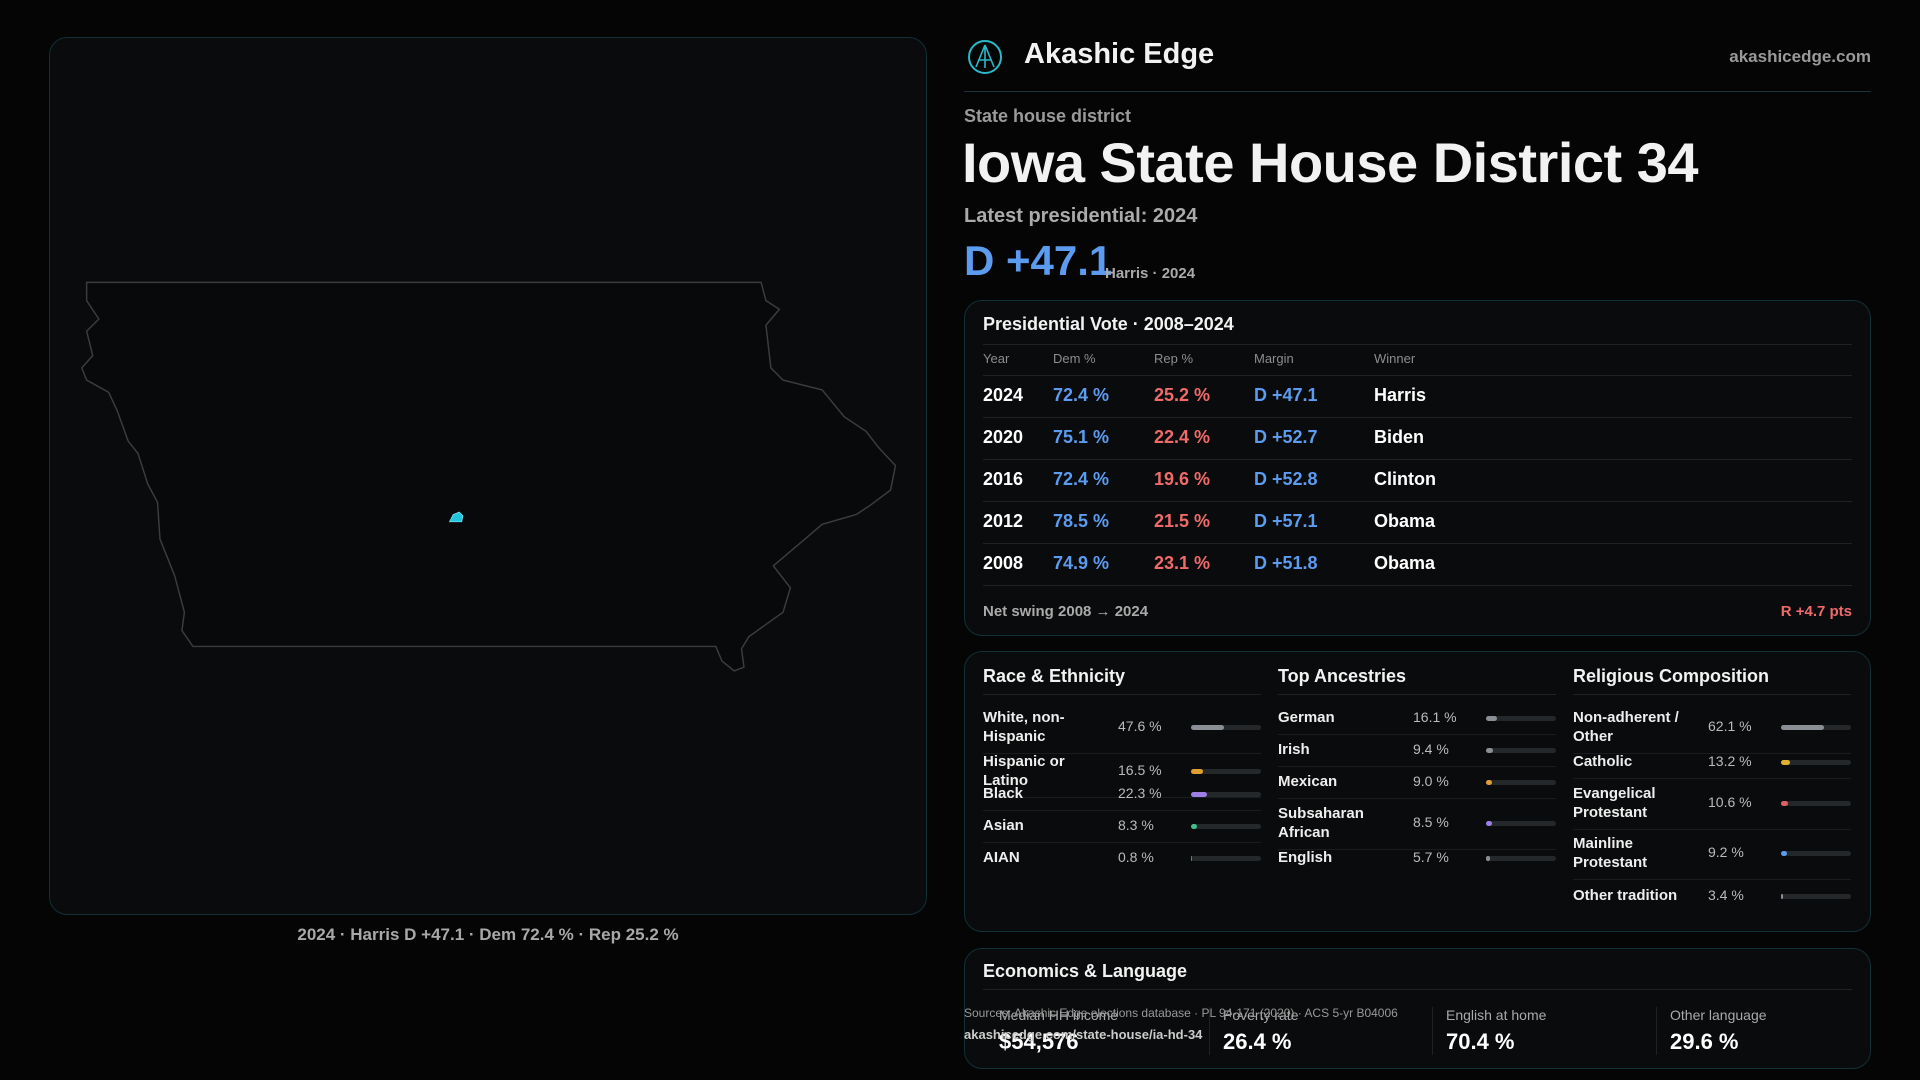  What do you see at coordinates (1039, 1041) in the screenshot?
I see `stat-value: $54,576` at bounding box center [1039, 1041].